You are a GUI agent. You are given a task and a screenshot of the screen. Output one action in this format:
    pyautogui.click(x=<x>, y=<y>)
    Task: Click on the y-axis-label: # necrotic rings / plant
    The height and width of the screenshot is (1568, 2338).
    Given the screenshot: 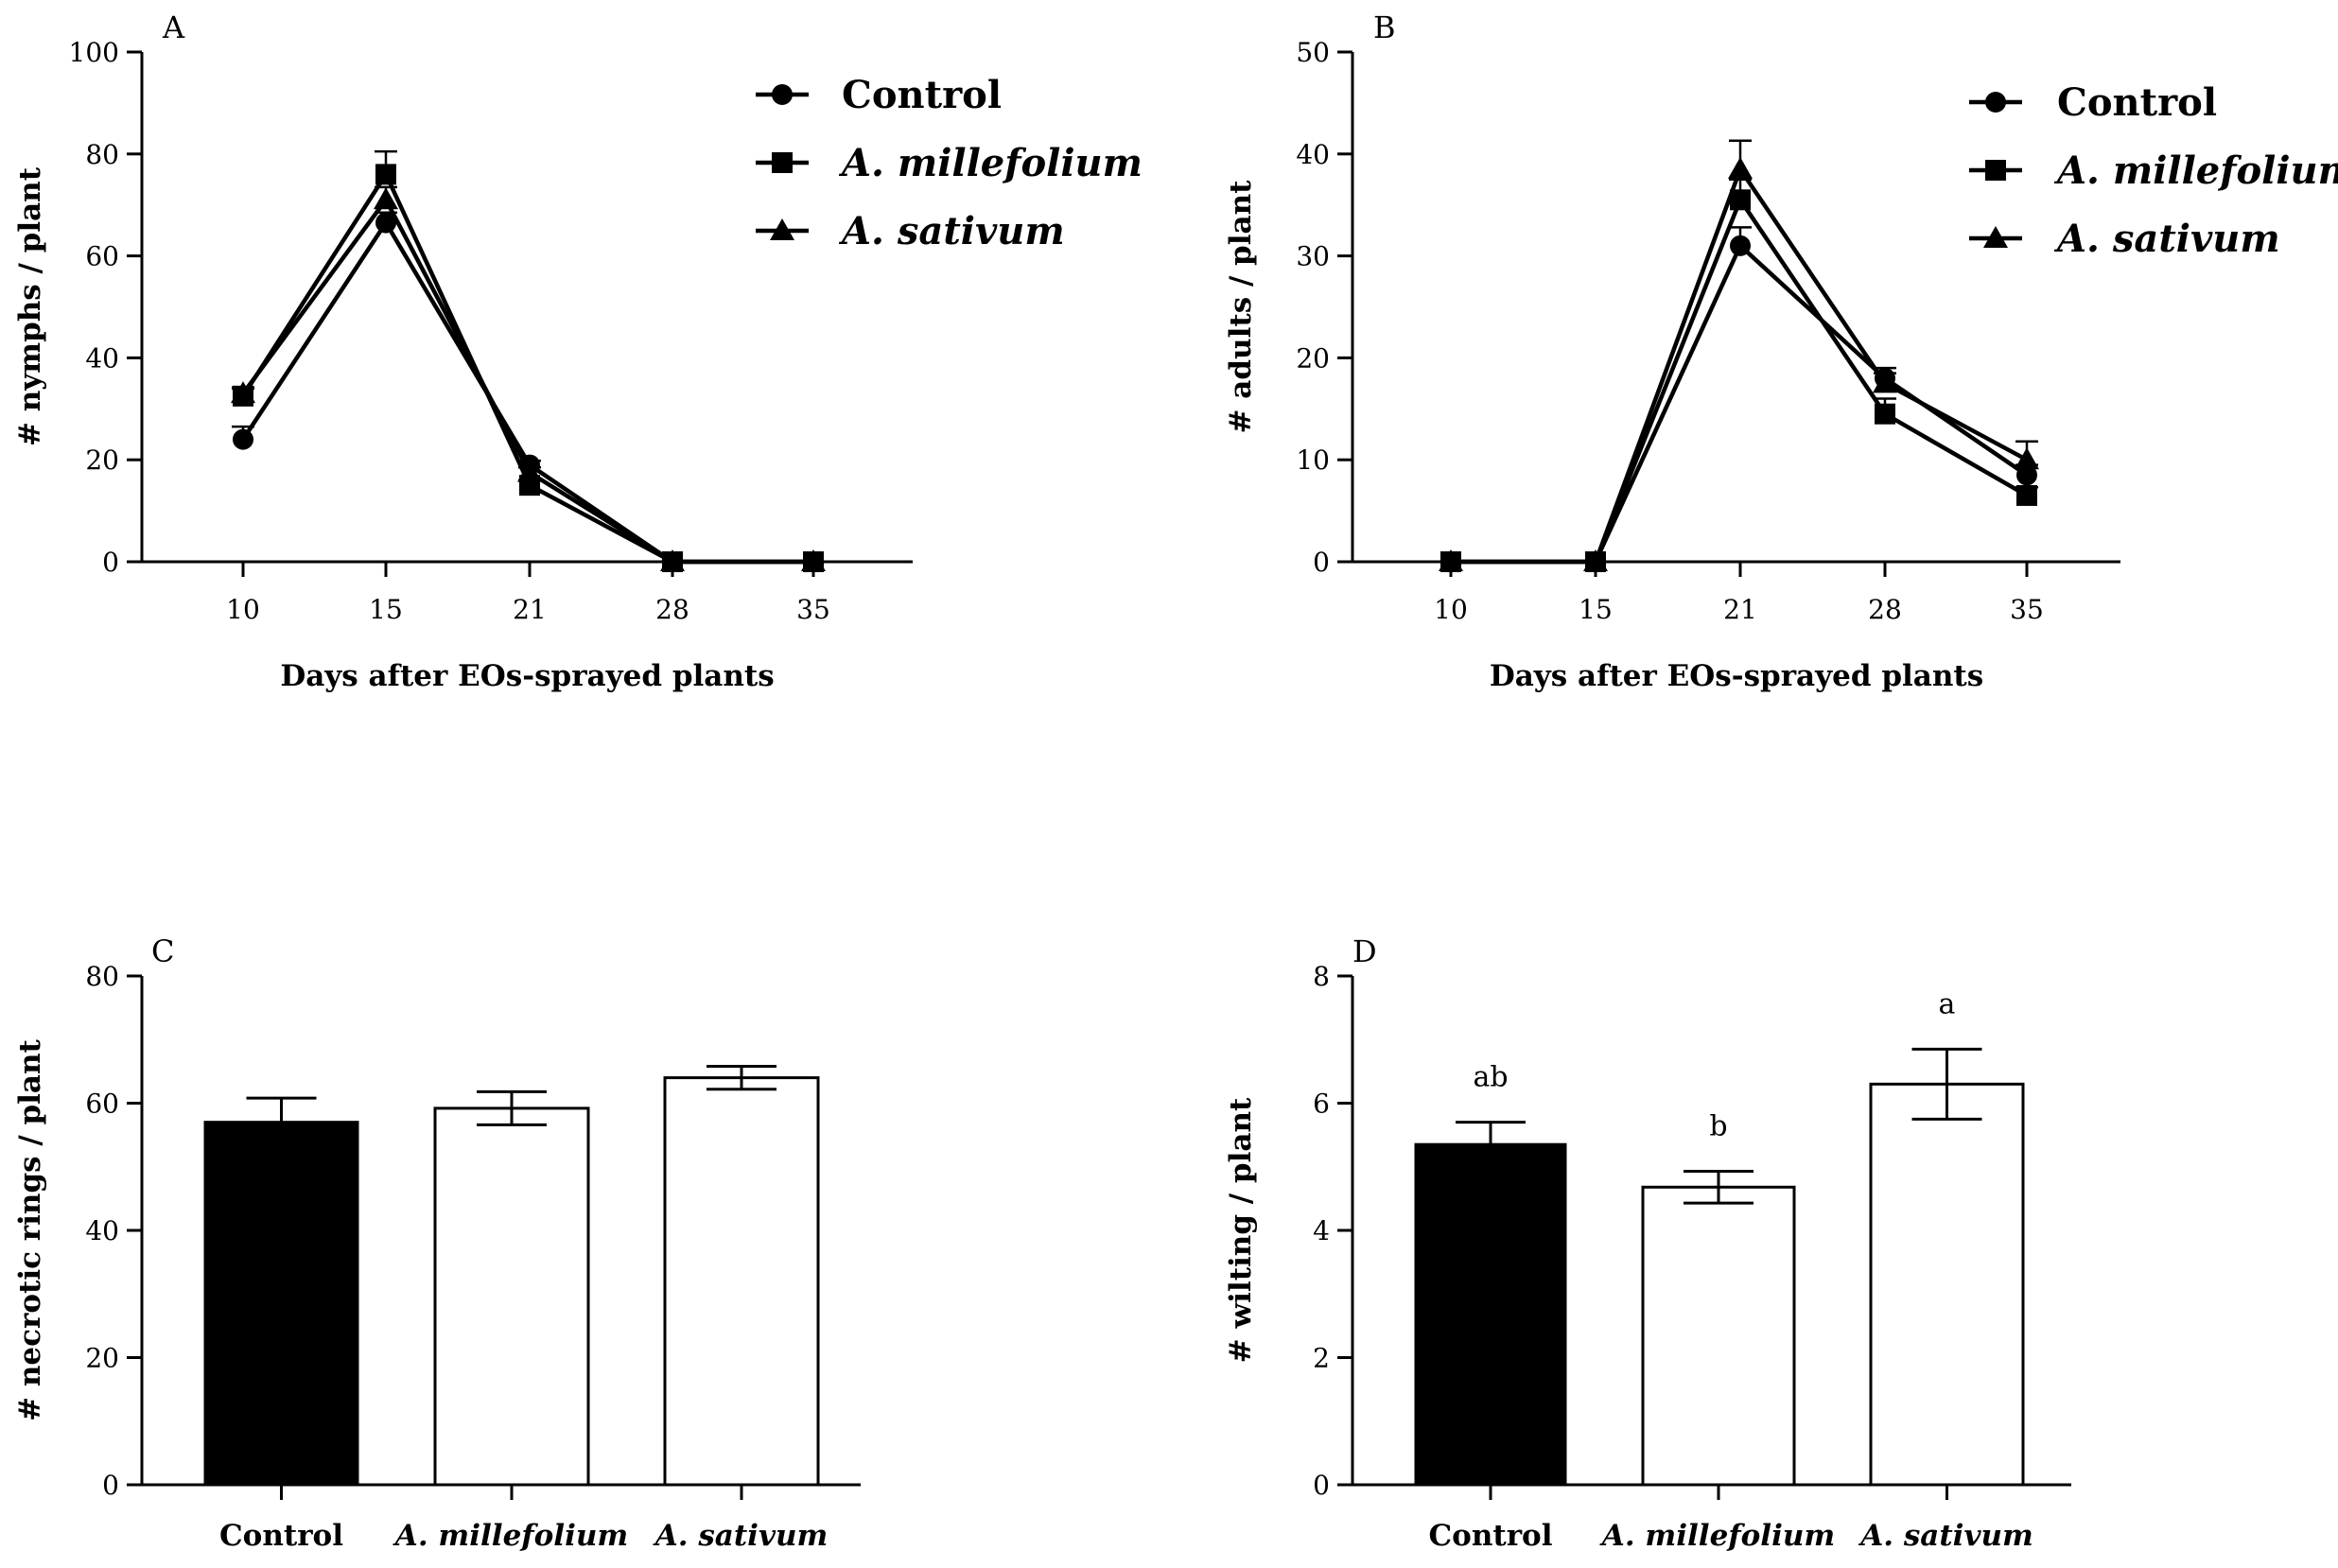 What is the action you would take?
    pyautogui.click(x=30, y=1229)
    